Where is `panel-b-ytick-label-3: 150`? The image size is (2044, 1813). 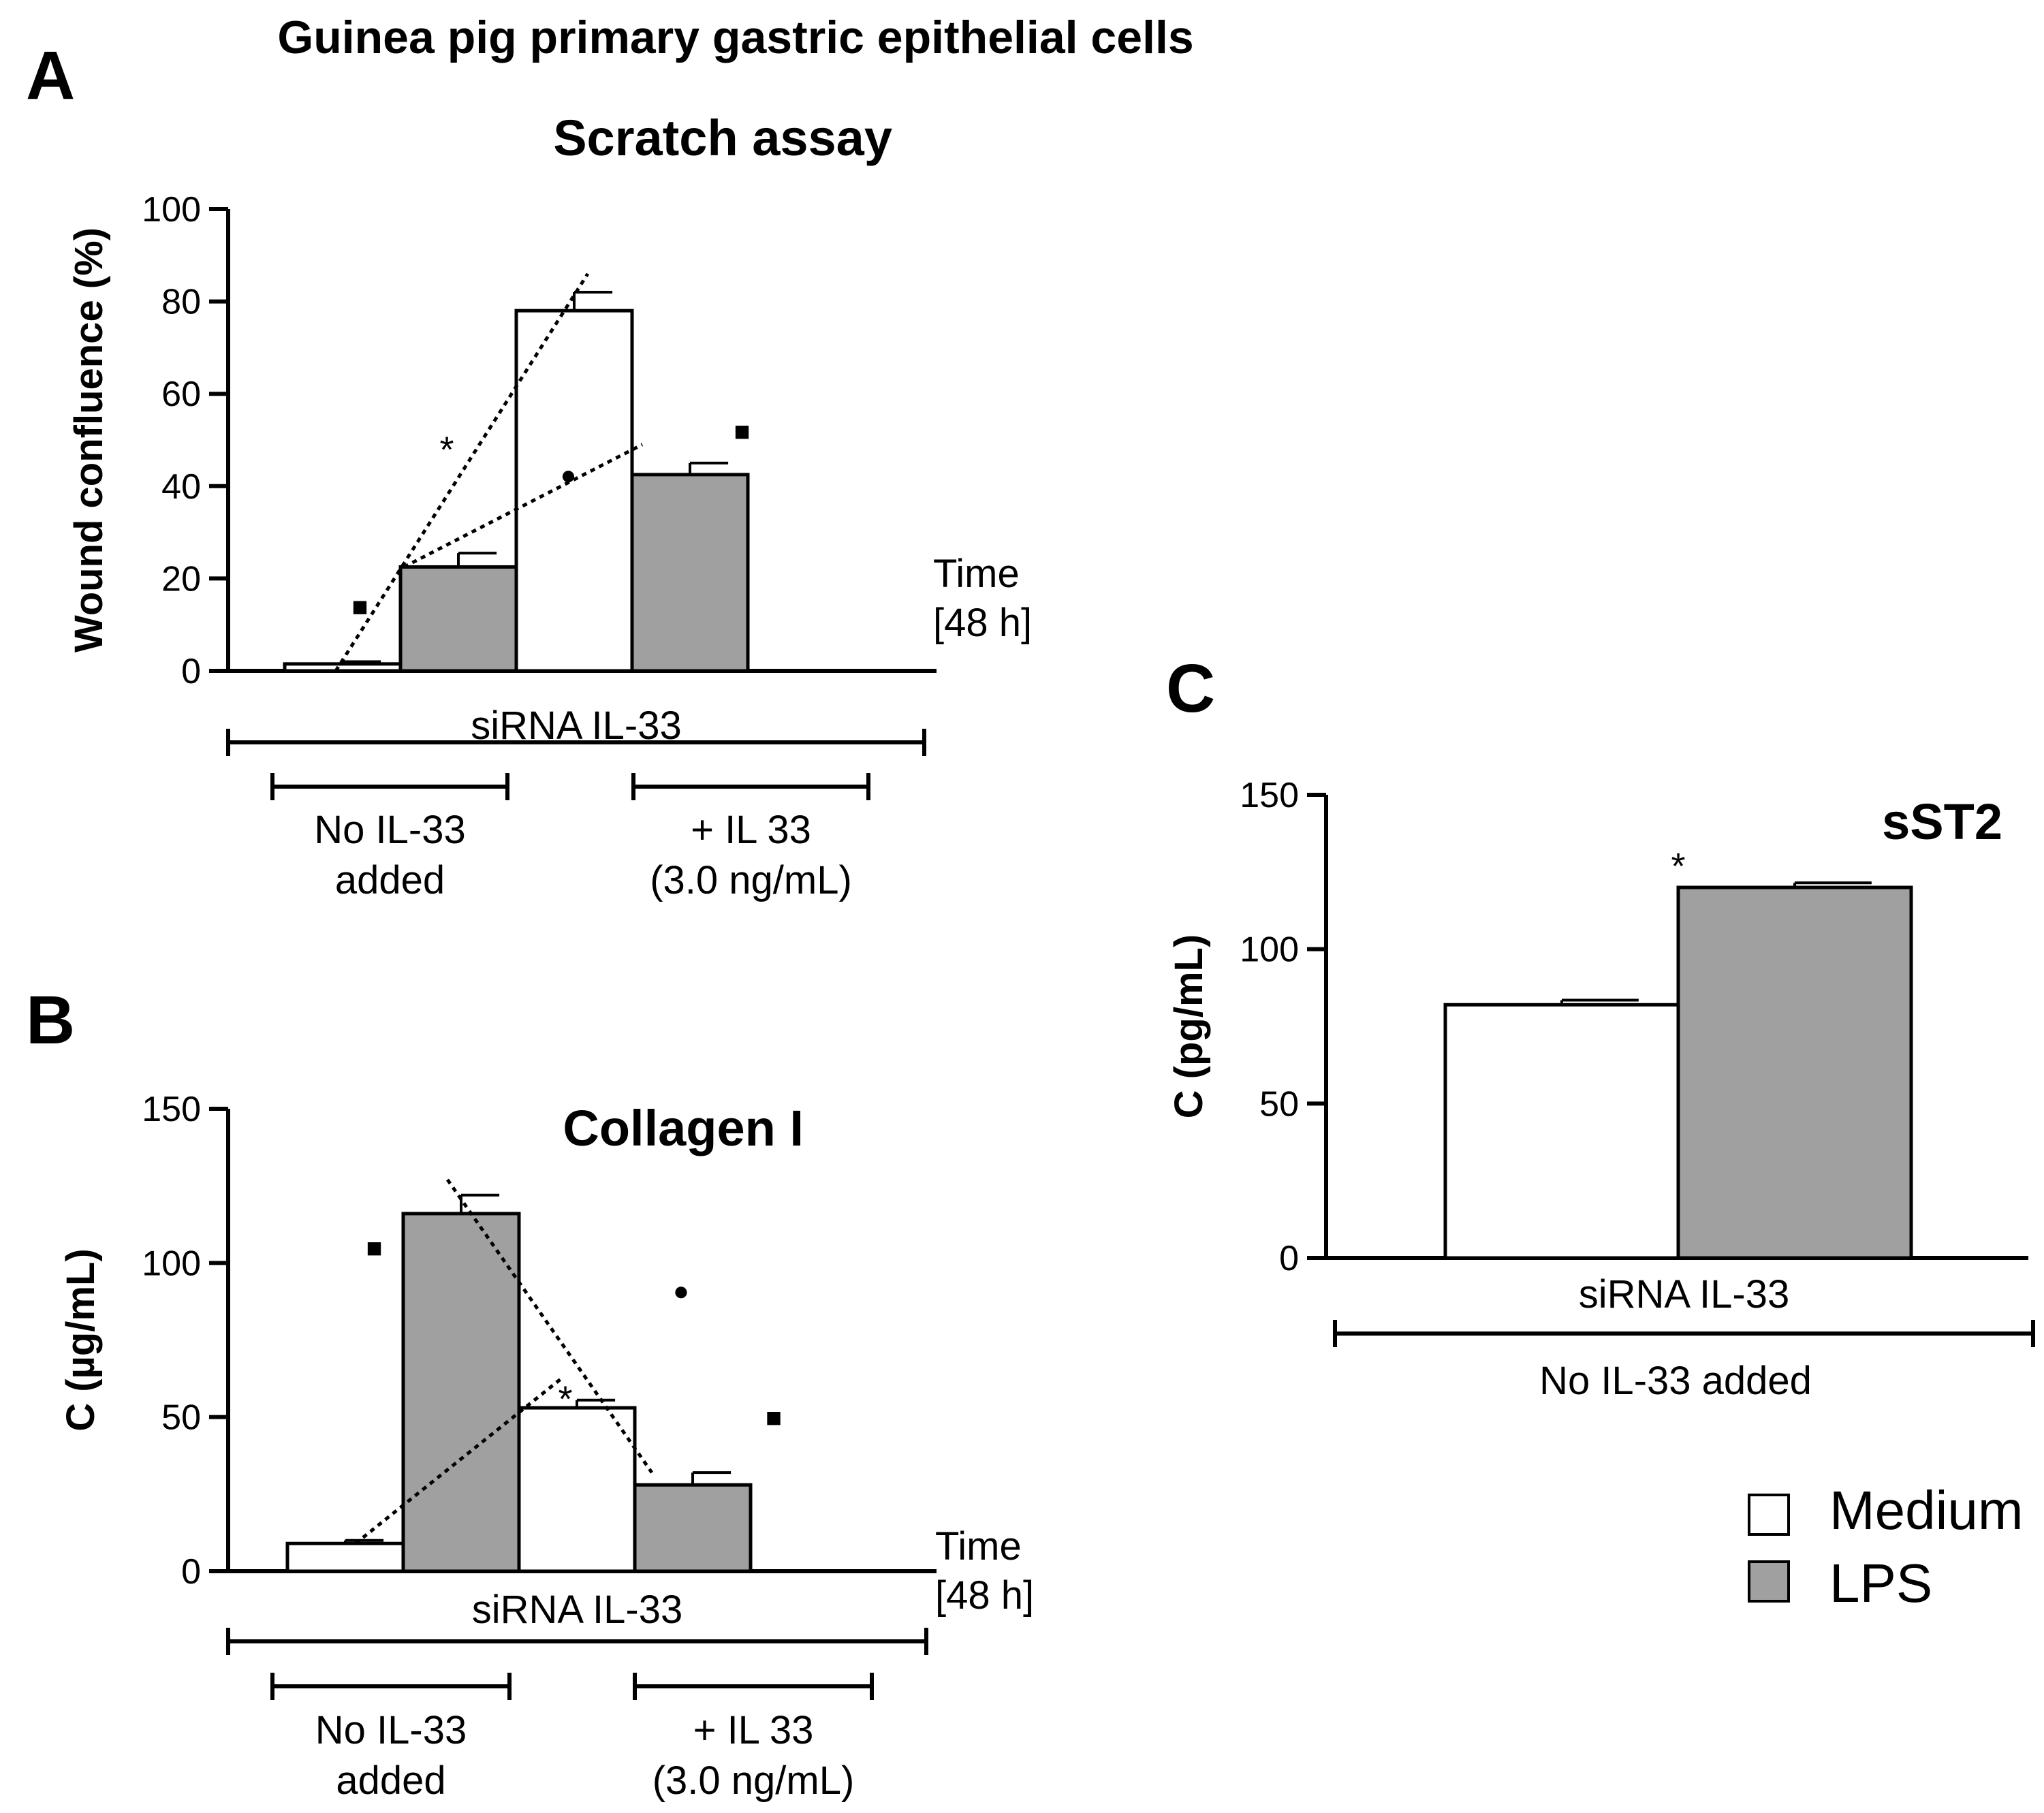 panel-b-ytick-label-3: 150 is located at coordinates (171, 1109).